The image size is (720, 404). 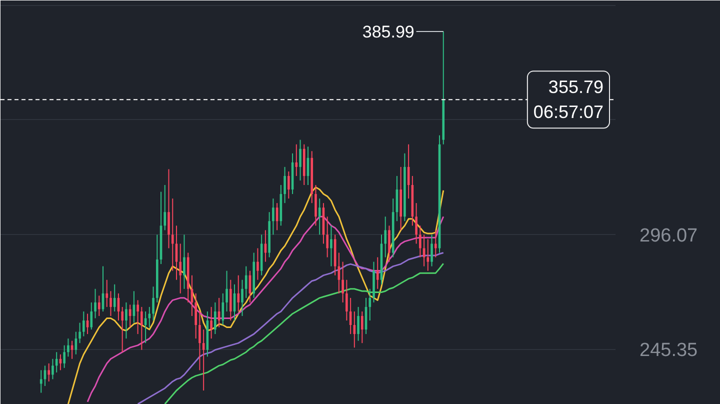 I want to click on line-series, so click(x=304, y=333).